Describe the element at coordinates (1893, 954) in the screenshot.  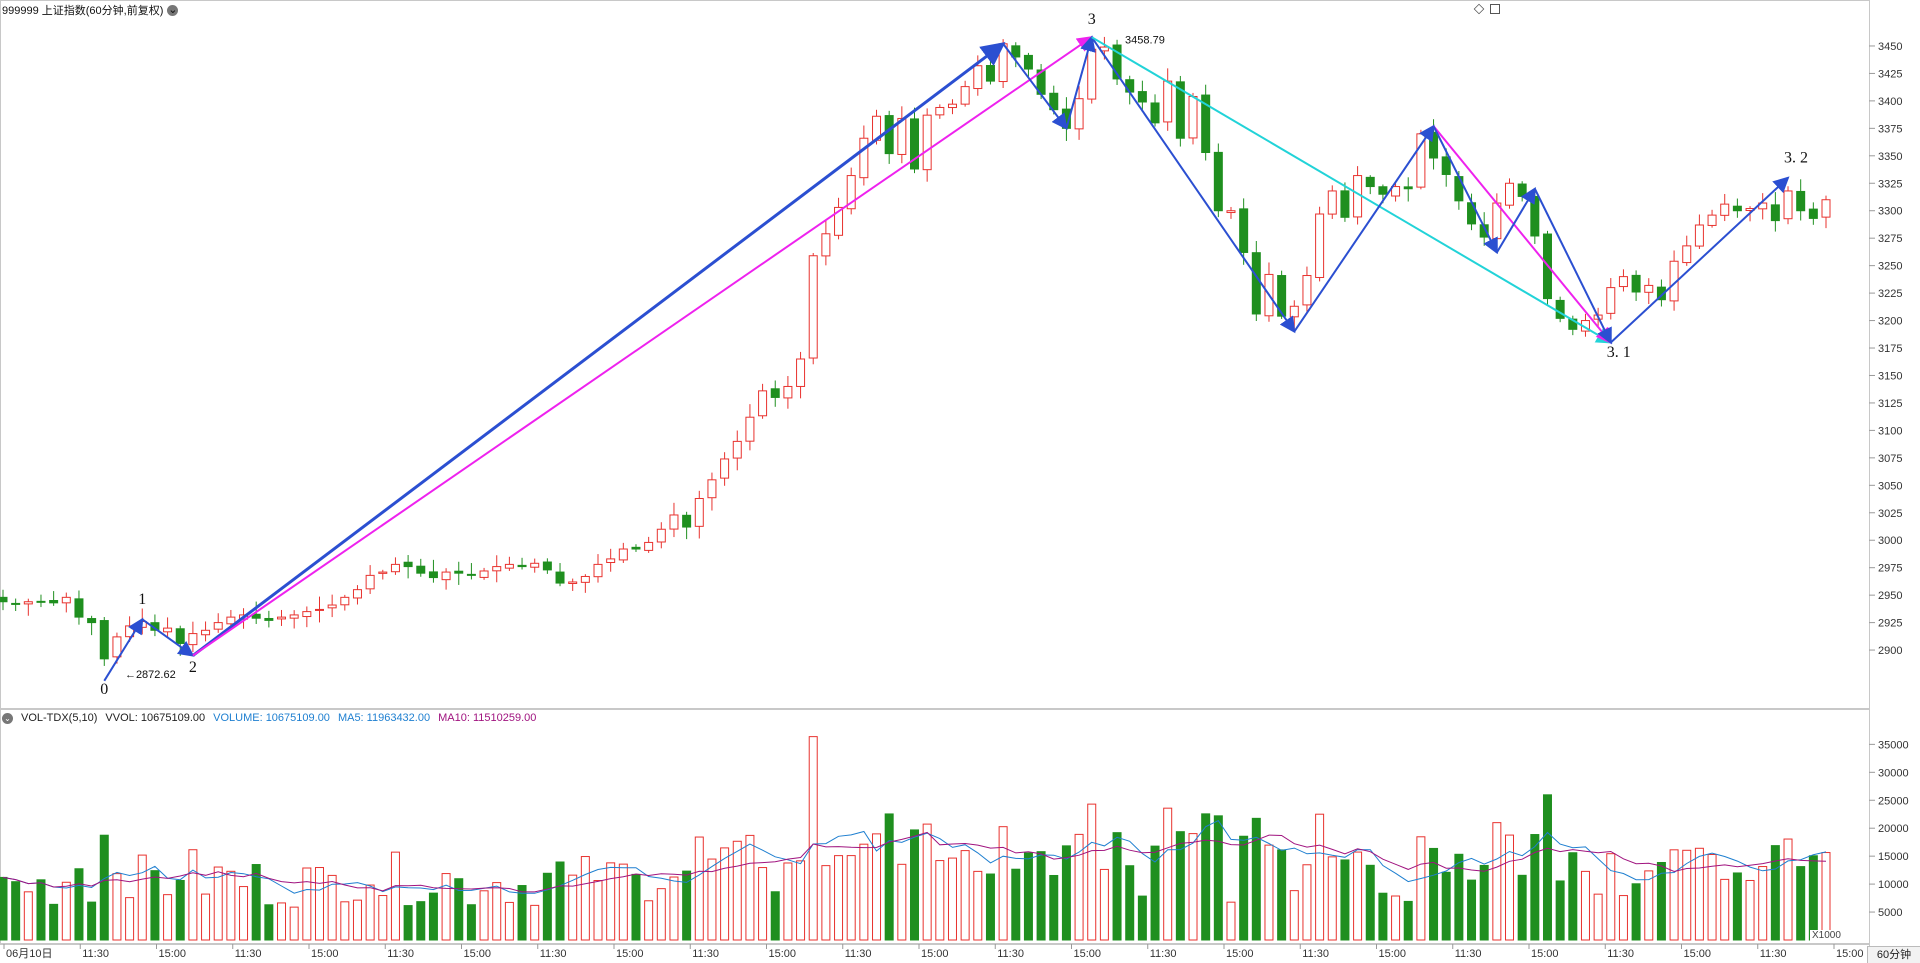
I see `period-button: 60分钟` at that location.